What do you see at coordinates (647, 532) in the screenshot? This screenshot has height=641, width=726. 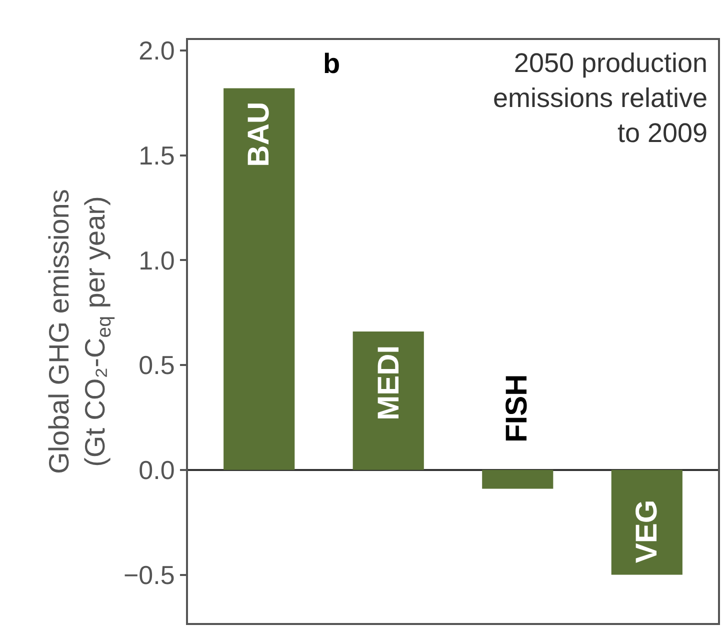 I see `x-tick-label: VEG` at bounding box center [647, 532].